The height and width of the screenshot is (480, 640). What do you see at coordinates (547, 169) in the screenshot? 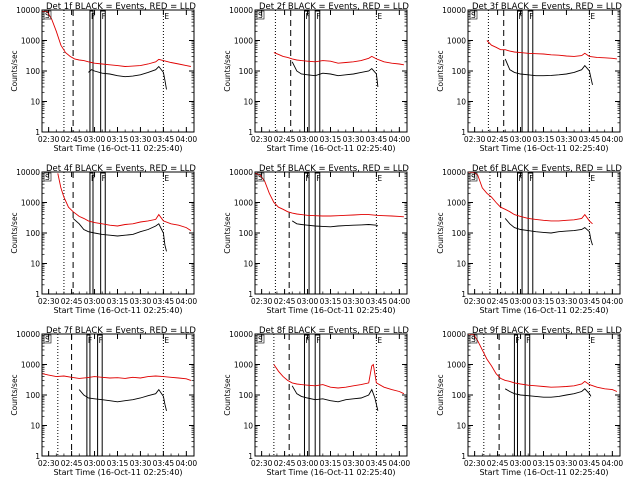
I see `chart-title: Det 6f BLACK = Events, RED = LLD` at bounding box center [547, 169].